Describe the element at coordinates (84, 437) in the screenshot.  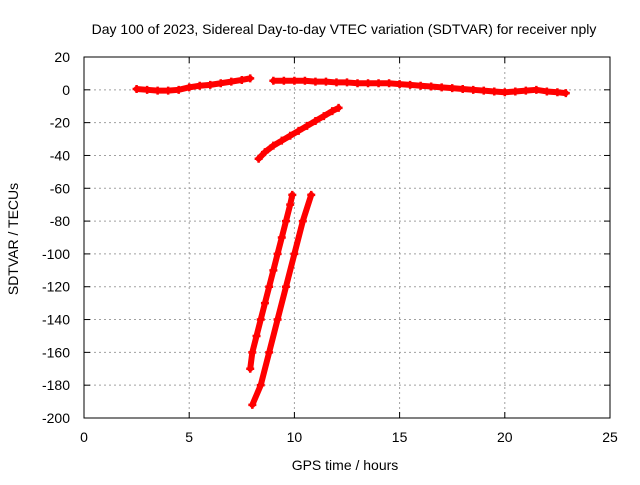
I see `x-tick-label: 0` at that location.